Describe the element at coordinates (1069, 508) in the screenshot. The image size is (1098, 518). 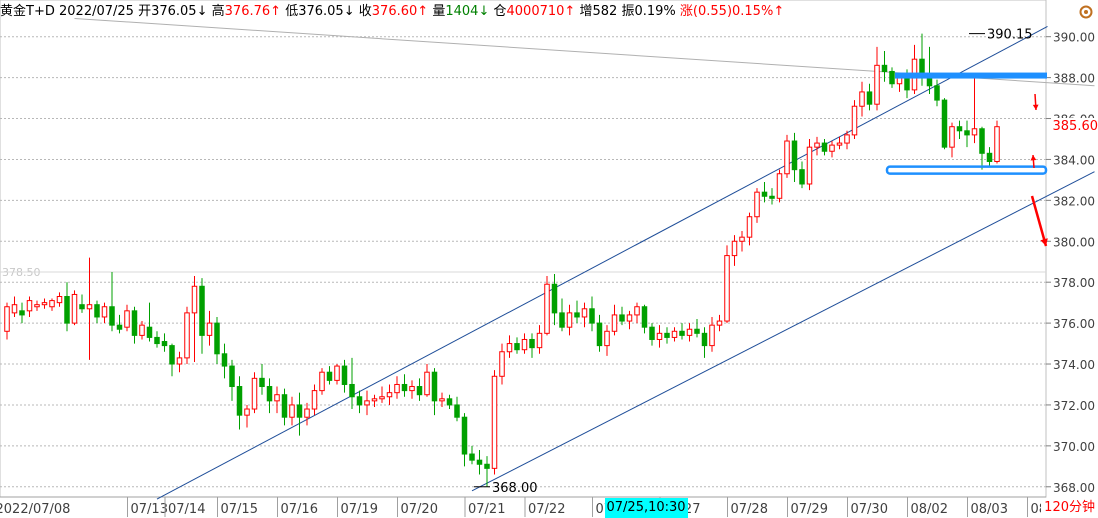
I see `interval-label: 120分钟` at that location.